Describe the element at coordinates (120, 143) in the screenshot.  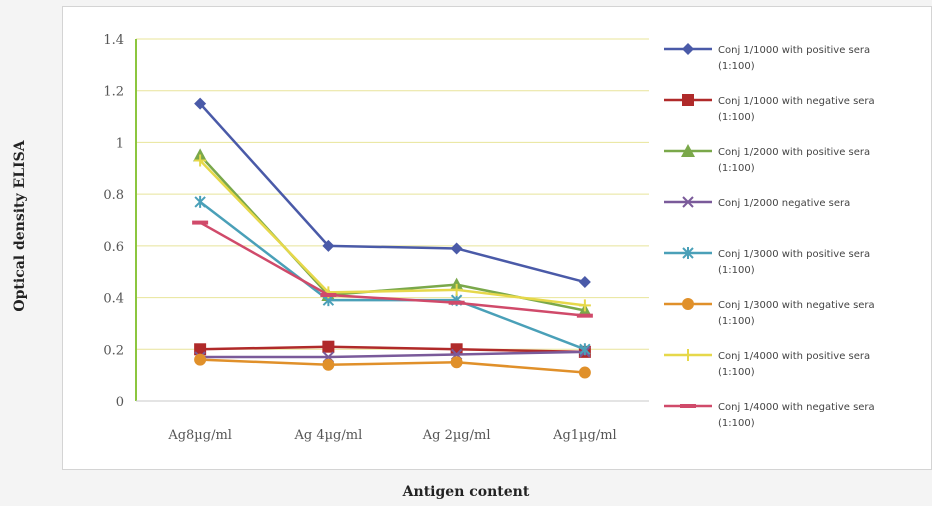
I see `y-tick-label: 1` at that location.